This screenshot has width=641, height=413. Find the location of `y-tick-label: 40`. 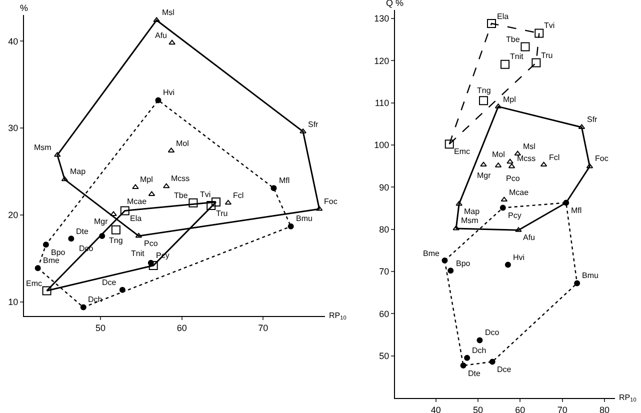

y-tick-label: 40 is located at coordinates (13, 41).